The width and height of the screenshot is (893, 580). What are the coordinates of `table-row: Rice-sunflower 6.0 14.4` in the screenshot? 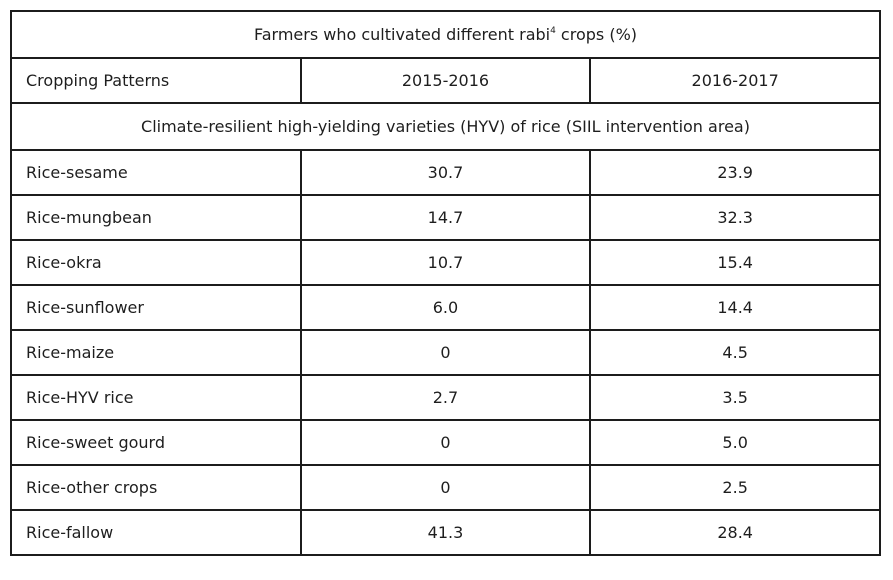 It's located at (445, 307).